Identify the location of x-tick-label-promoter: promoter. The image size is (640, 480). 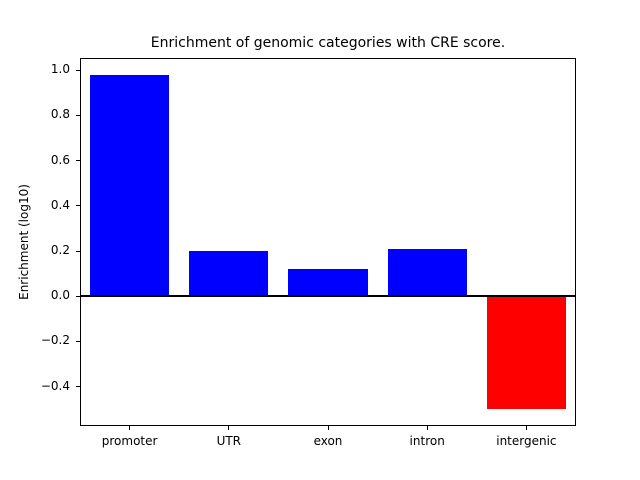
(129, 441).